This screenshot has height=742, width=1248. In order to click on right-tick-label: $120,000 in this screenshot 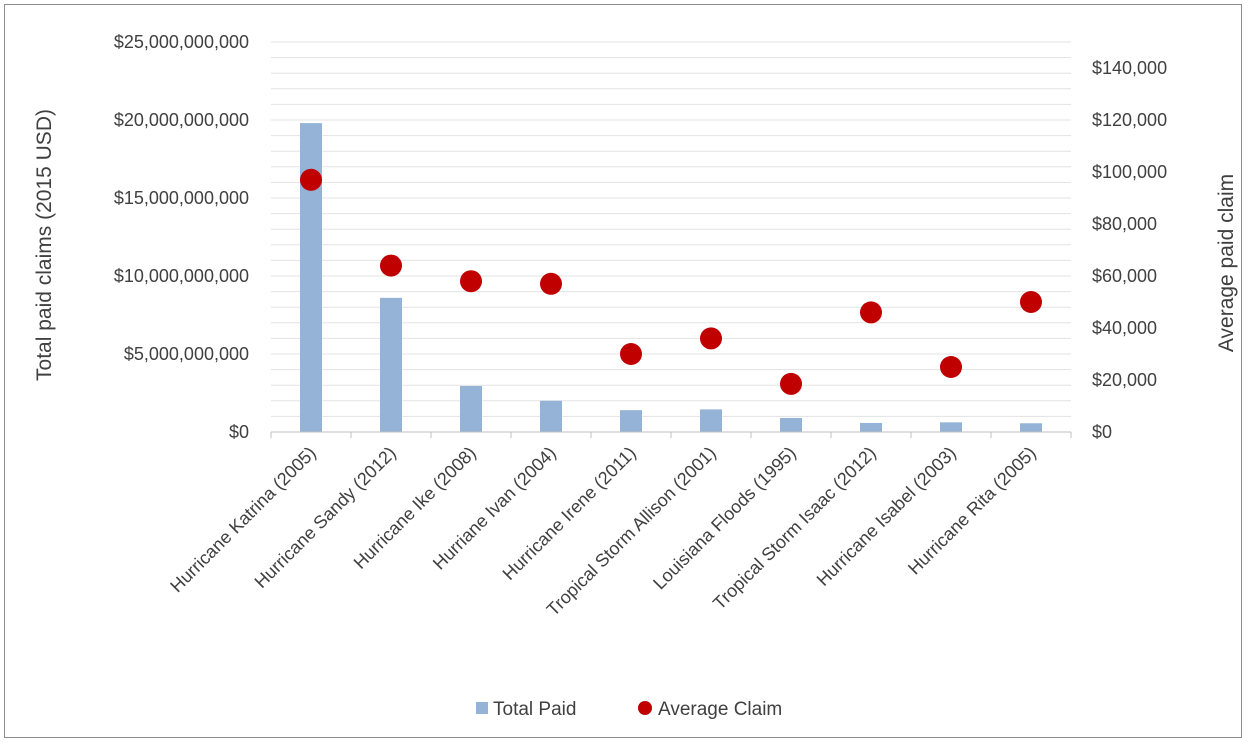, I will do `click(1129, 120)`.